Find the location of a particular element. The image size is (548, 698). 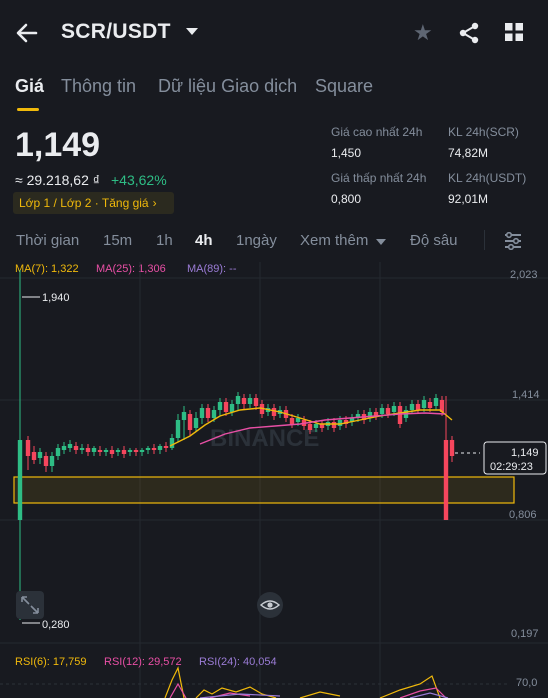

rsi-level-label: 70,0 is located at coordinates (526, 683).